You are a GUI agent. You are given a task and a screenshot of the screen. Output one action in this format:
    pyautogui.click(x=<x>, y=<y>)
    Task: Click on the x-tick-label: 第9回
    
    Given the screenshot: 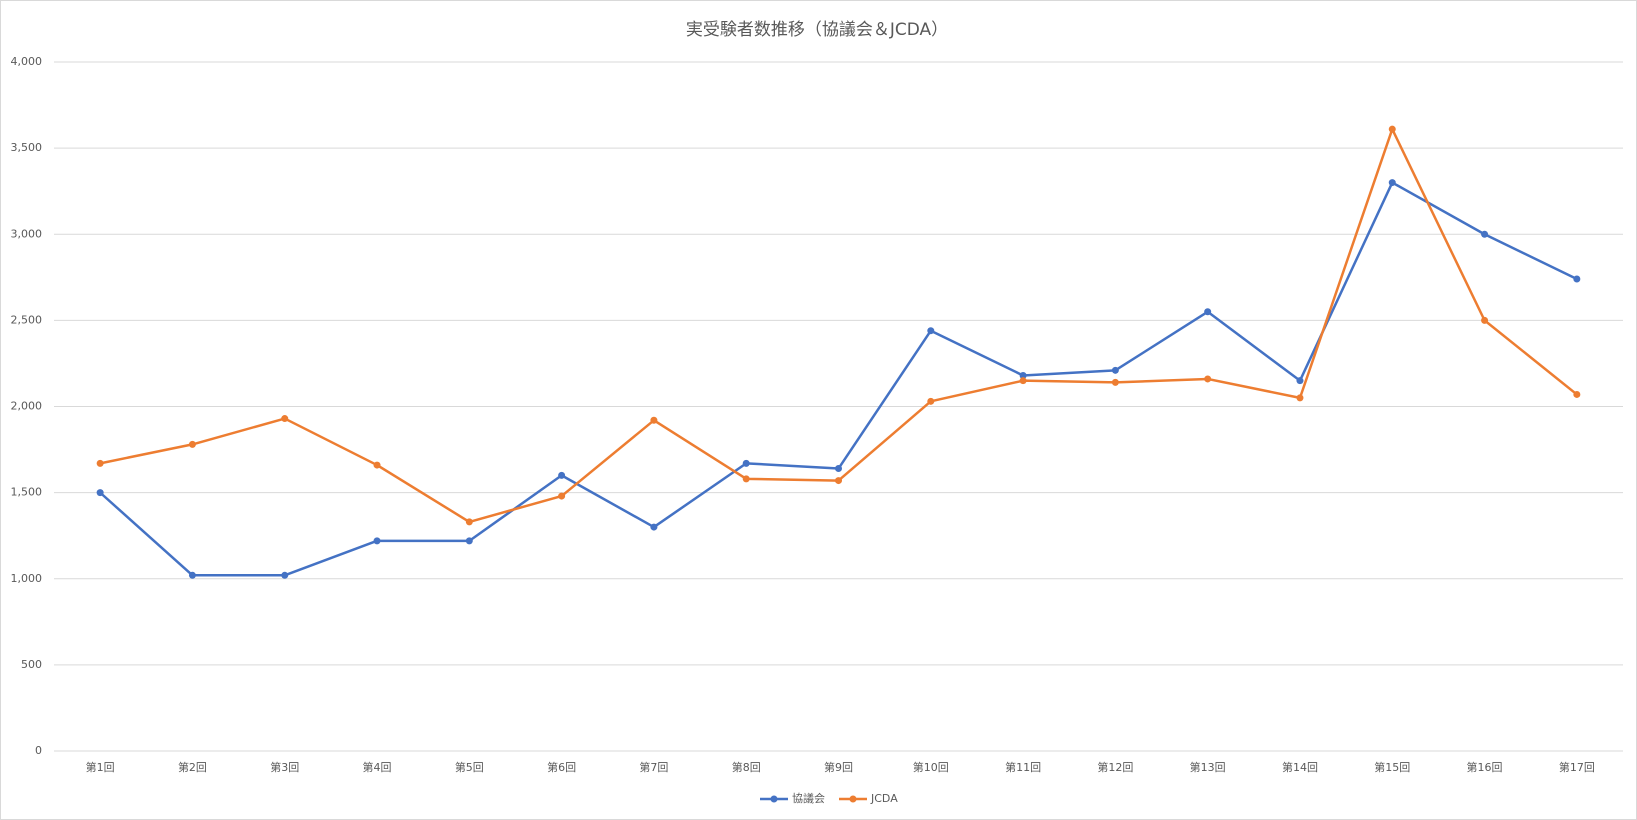 What is the action you would take?
    pyautogui.click(x=838, y=767)
    